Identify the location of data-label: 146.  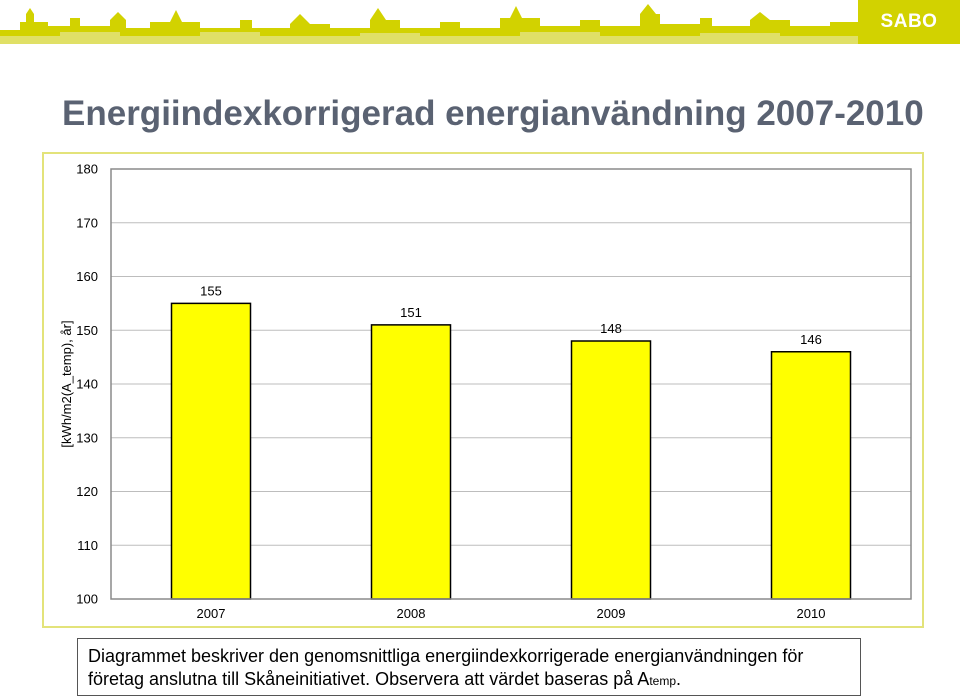
(811, 339).